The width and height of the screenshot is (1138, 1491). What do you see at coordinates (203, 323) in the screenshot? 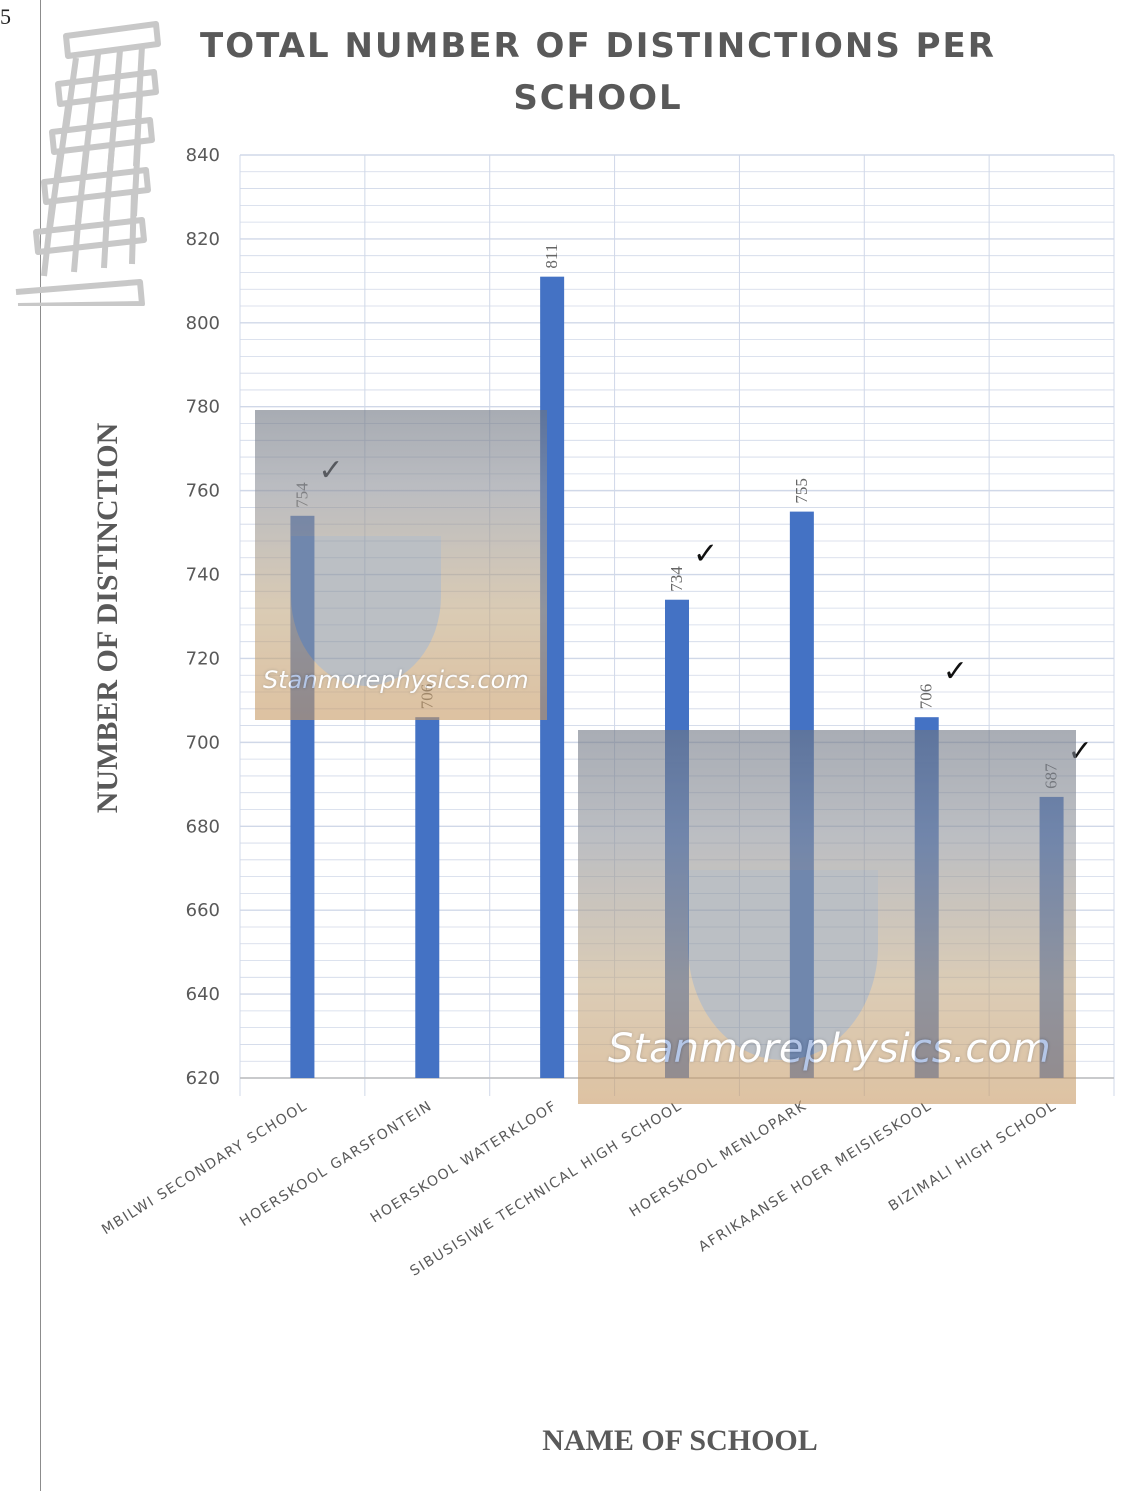
I see `y-tick-label: 800` at bounding box center [203, 323].